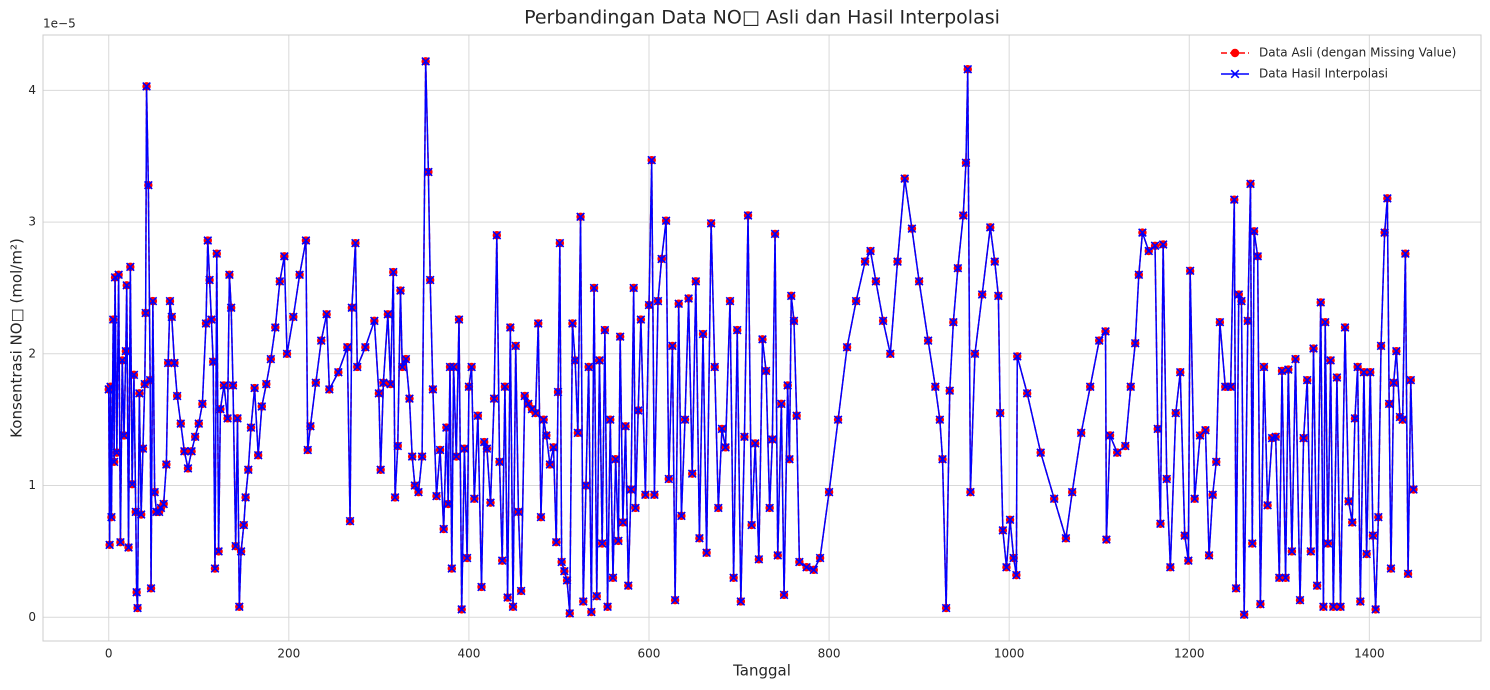 This screenshot has width=1490, height=690. What do you see at coordinates (829, 654) in the screenshot?
I see `x-tick-label: 800` at bounding box center [829, 654].